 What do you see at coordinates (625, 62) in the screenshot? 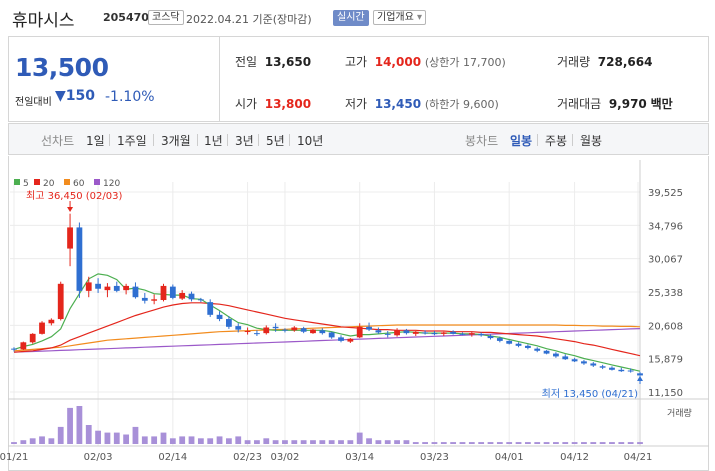
I see `volume-value: 728,664` at bounding box center [625, 62].